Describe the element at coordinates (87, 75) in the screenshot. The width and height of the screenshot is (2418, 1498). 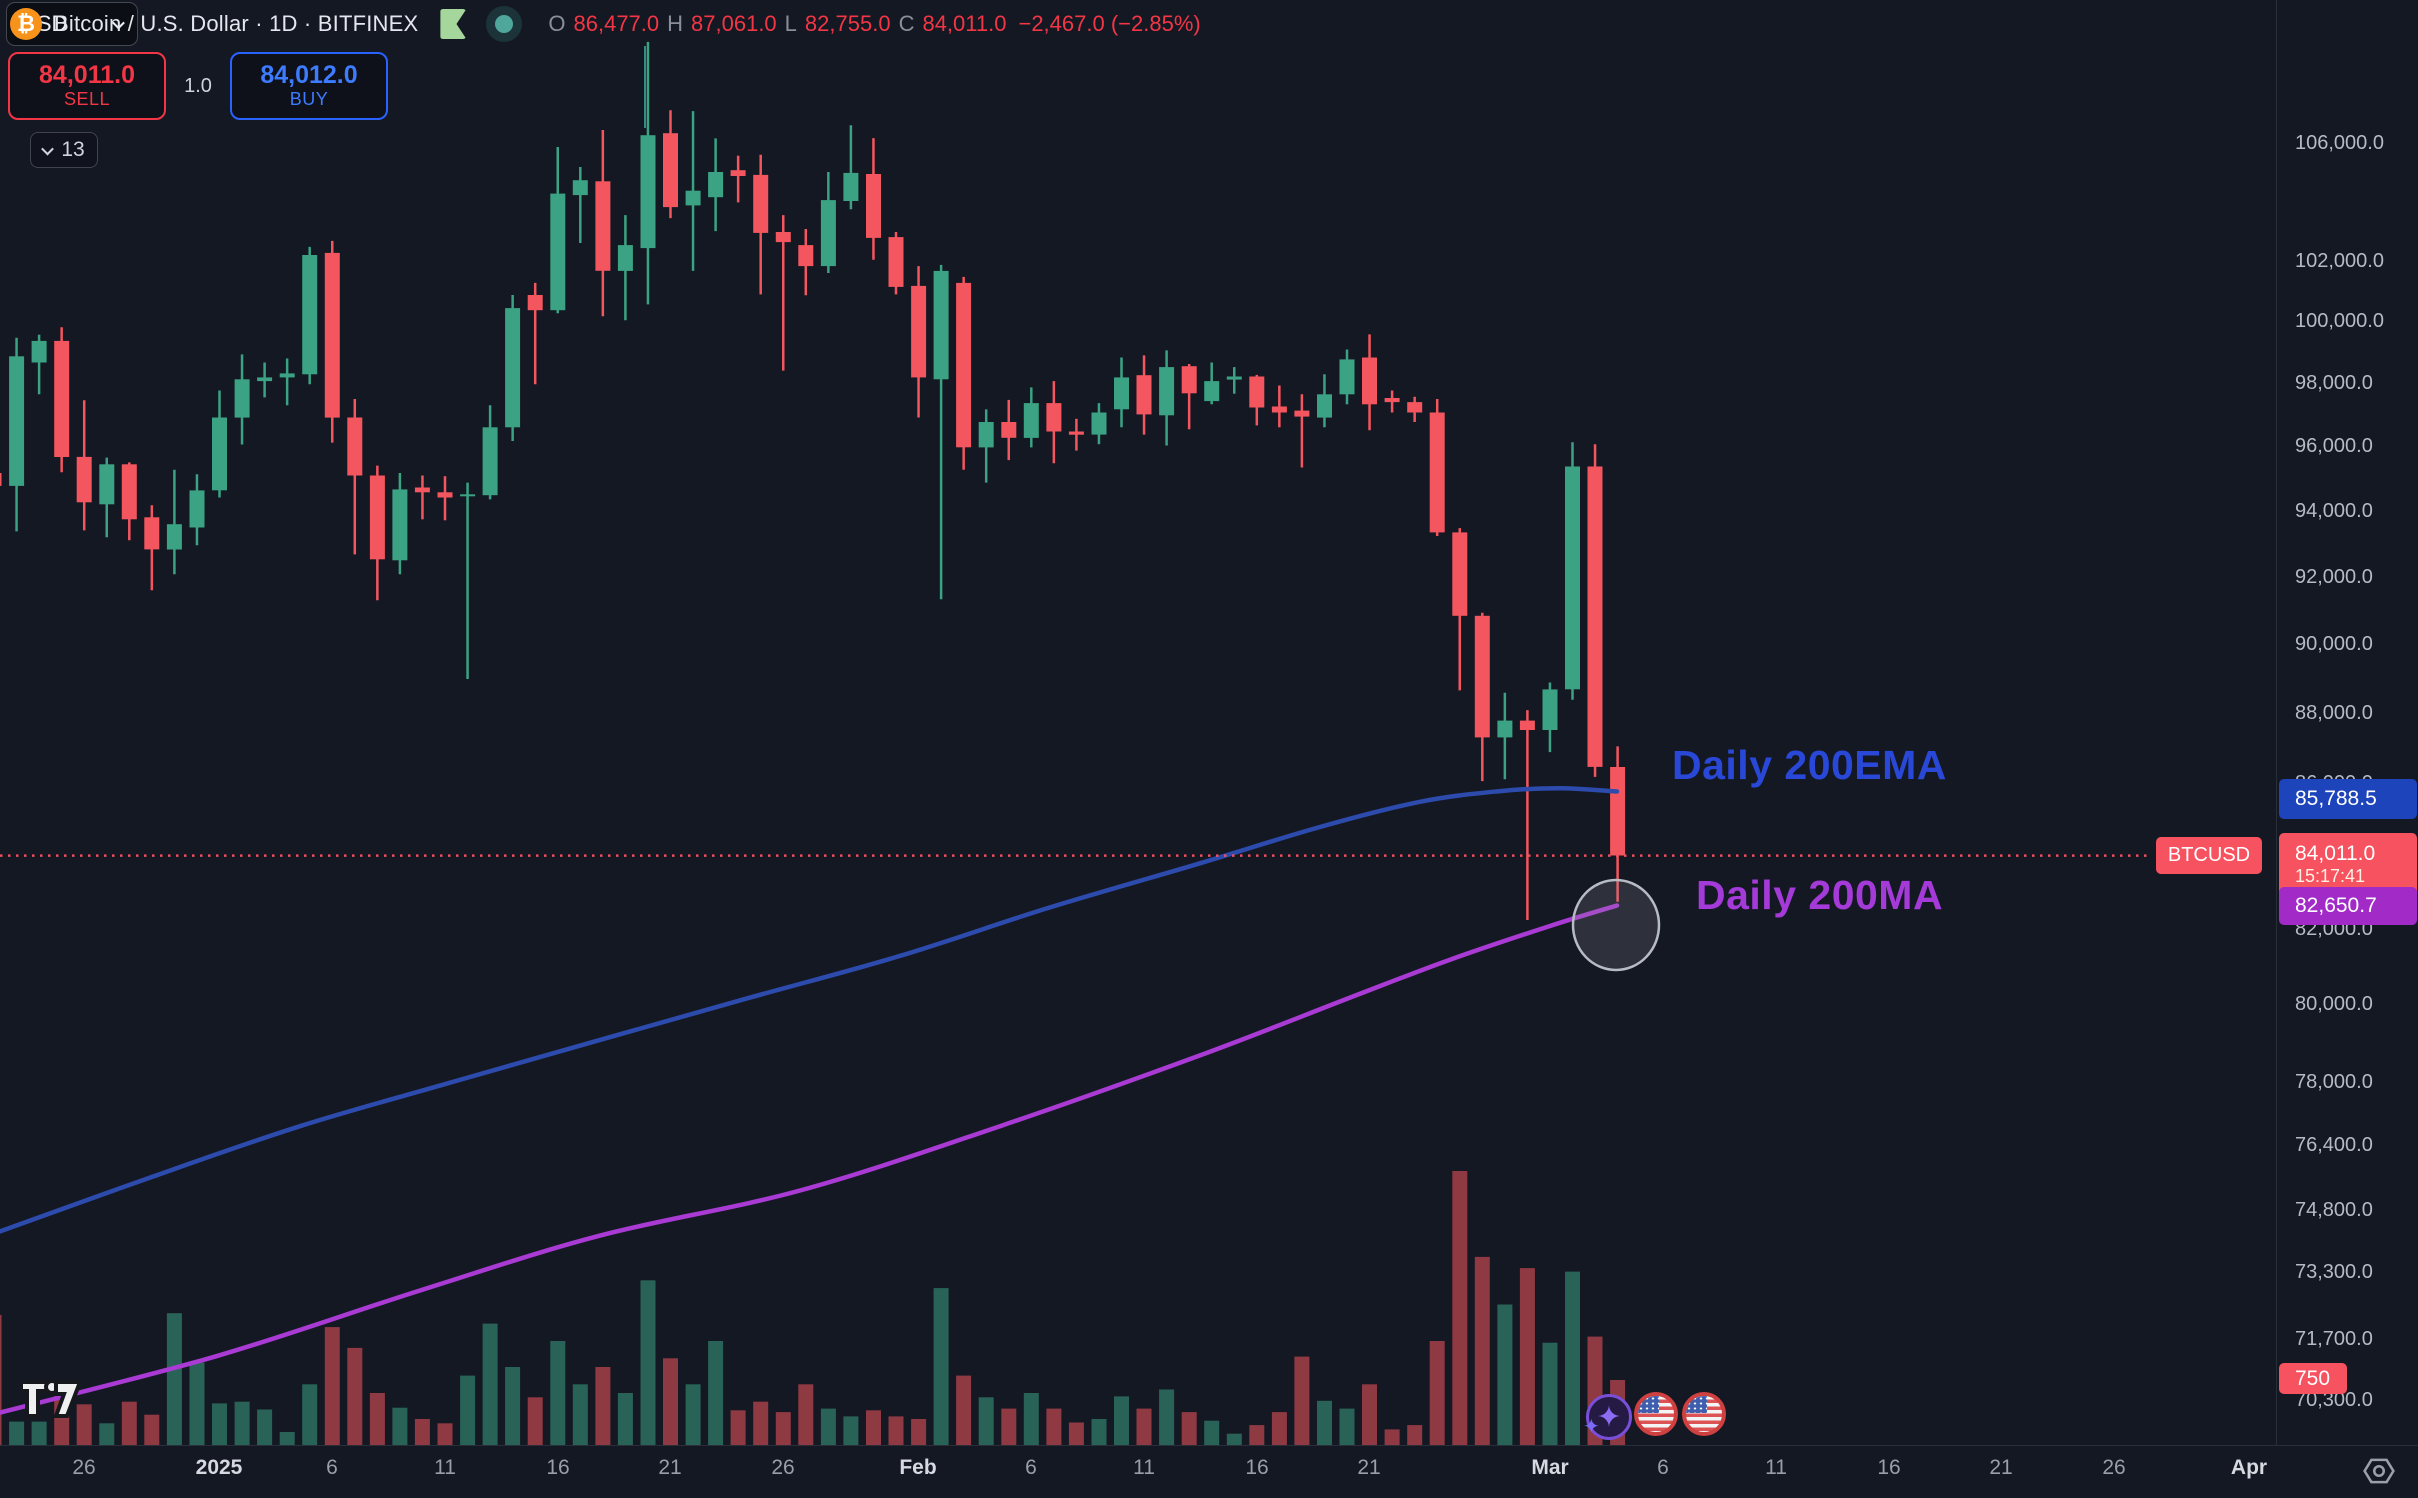
I see `sell-price: 84,011.0` at that location.